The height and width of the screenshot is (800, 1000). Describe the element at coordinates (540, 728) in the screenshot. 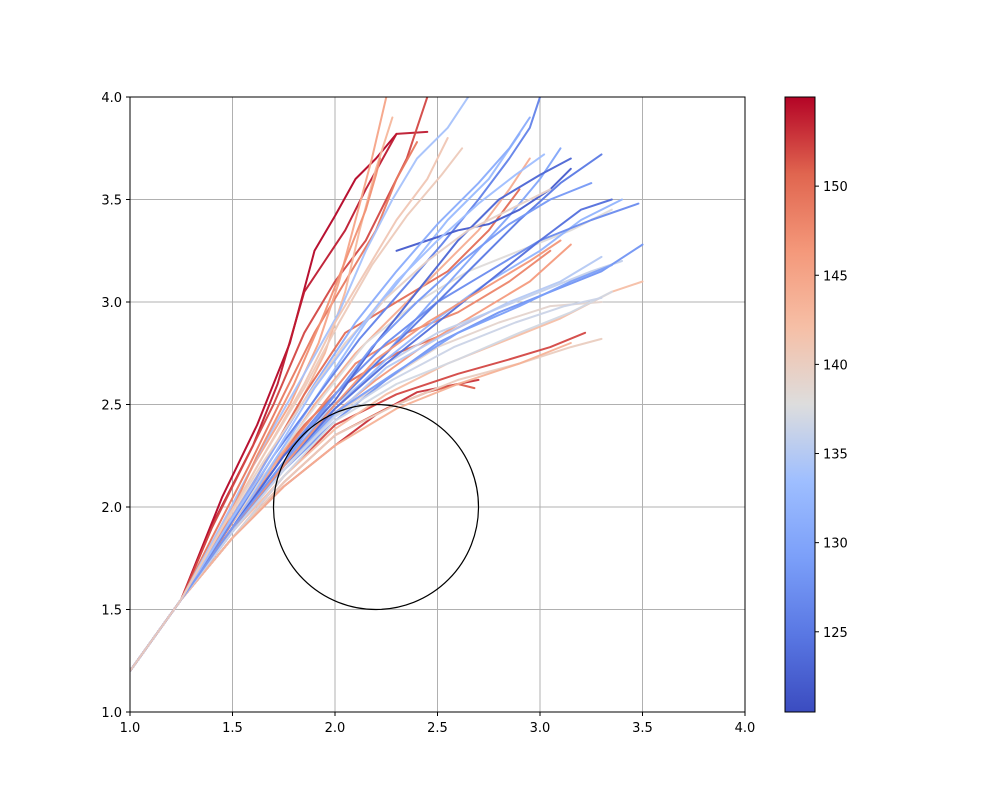

I see `x-tick-label: 3.0` at that location.